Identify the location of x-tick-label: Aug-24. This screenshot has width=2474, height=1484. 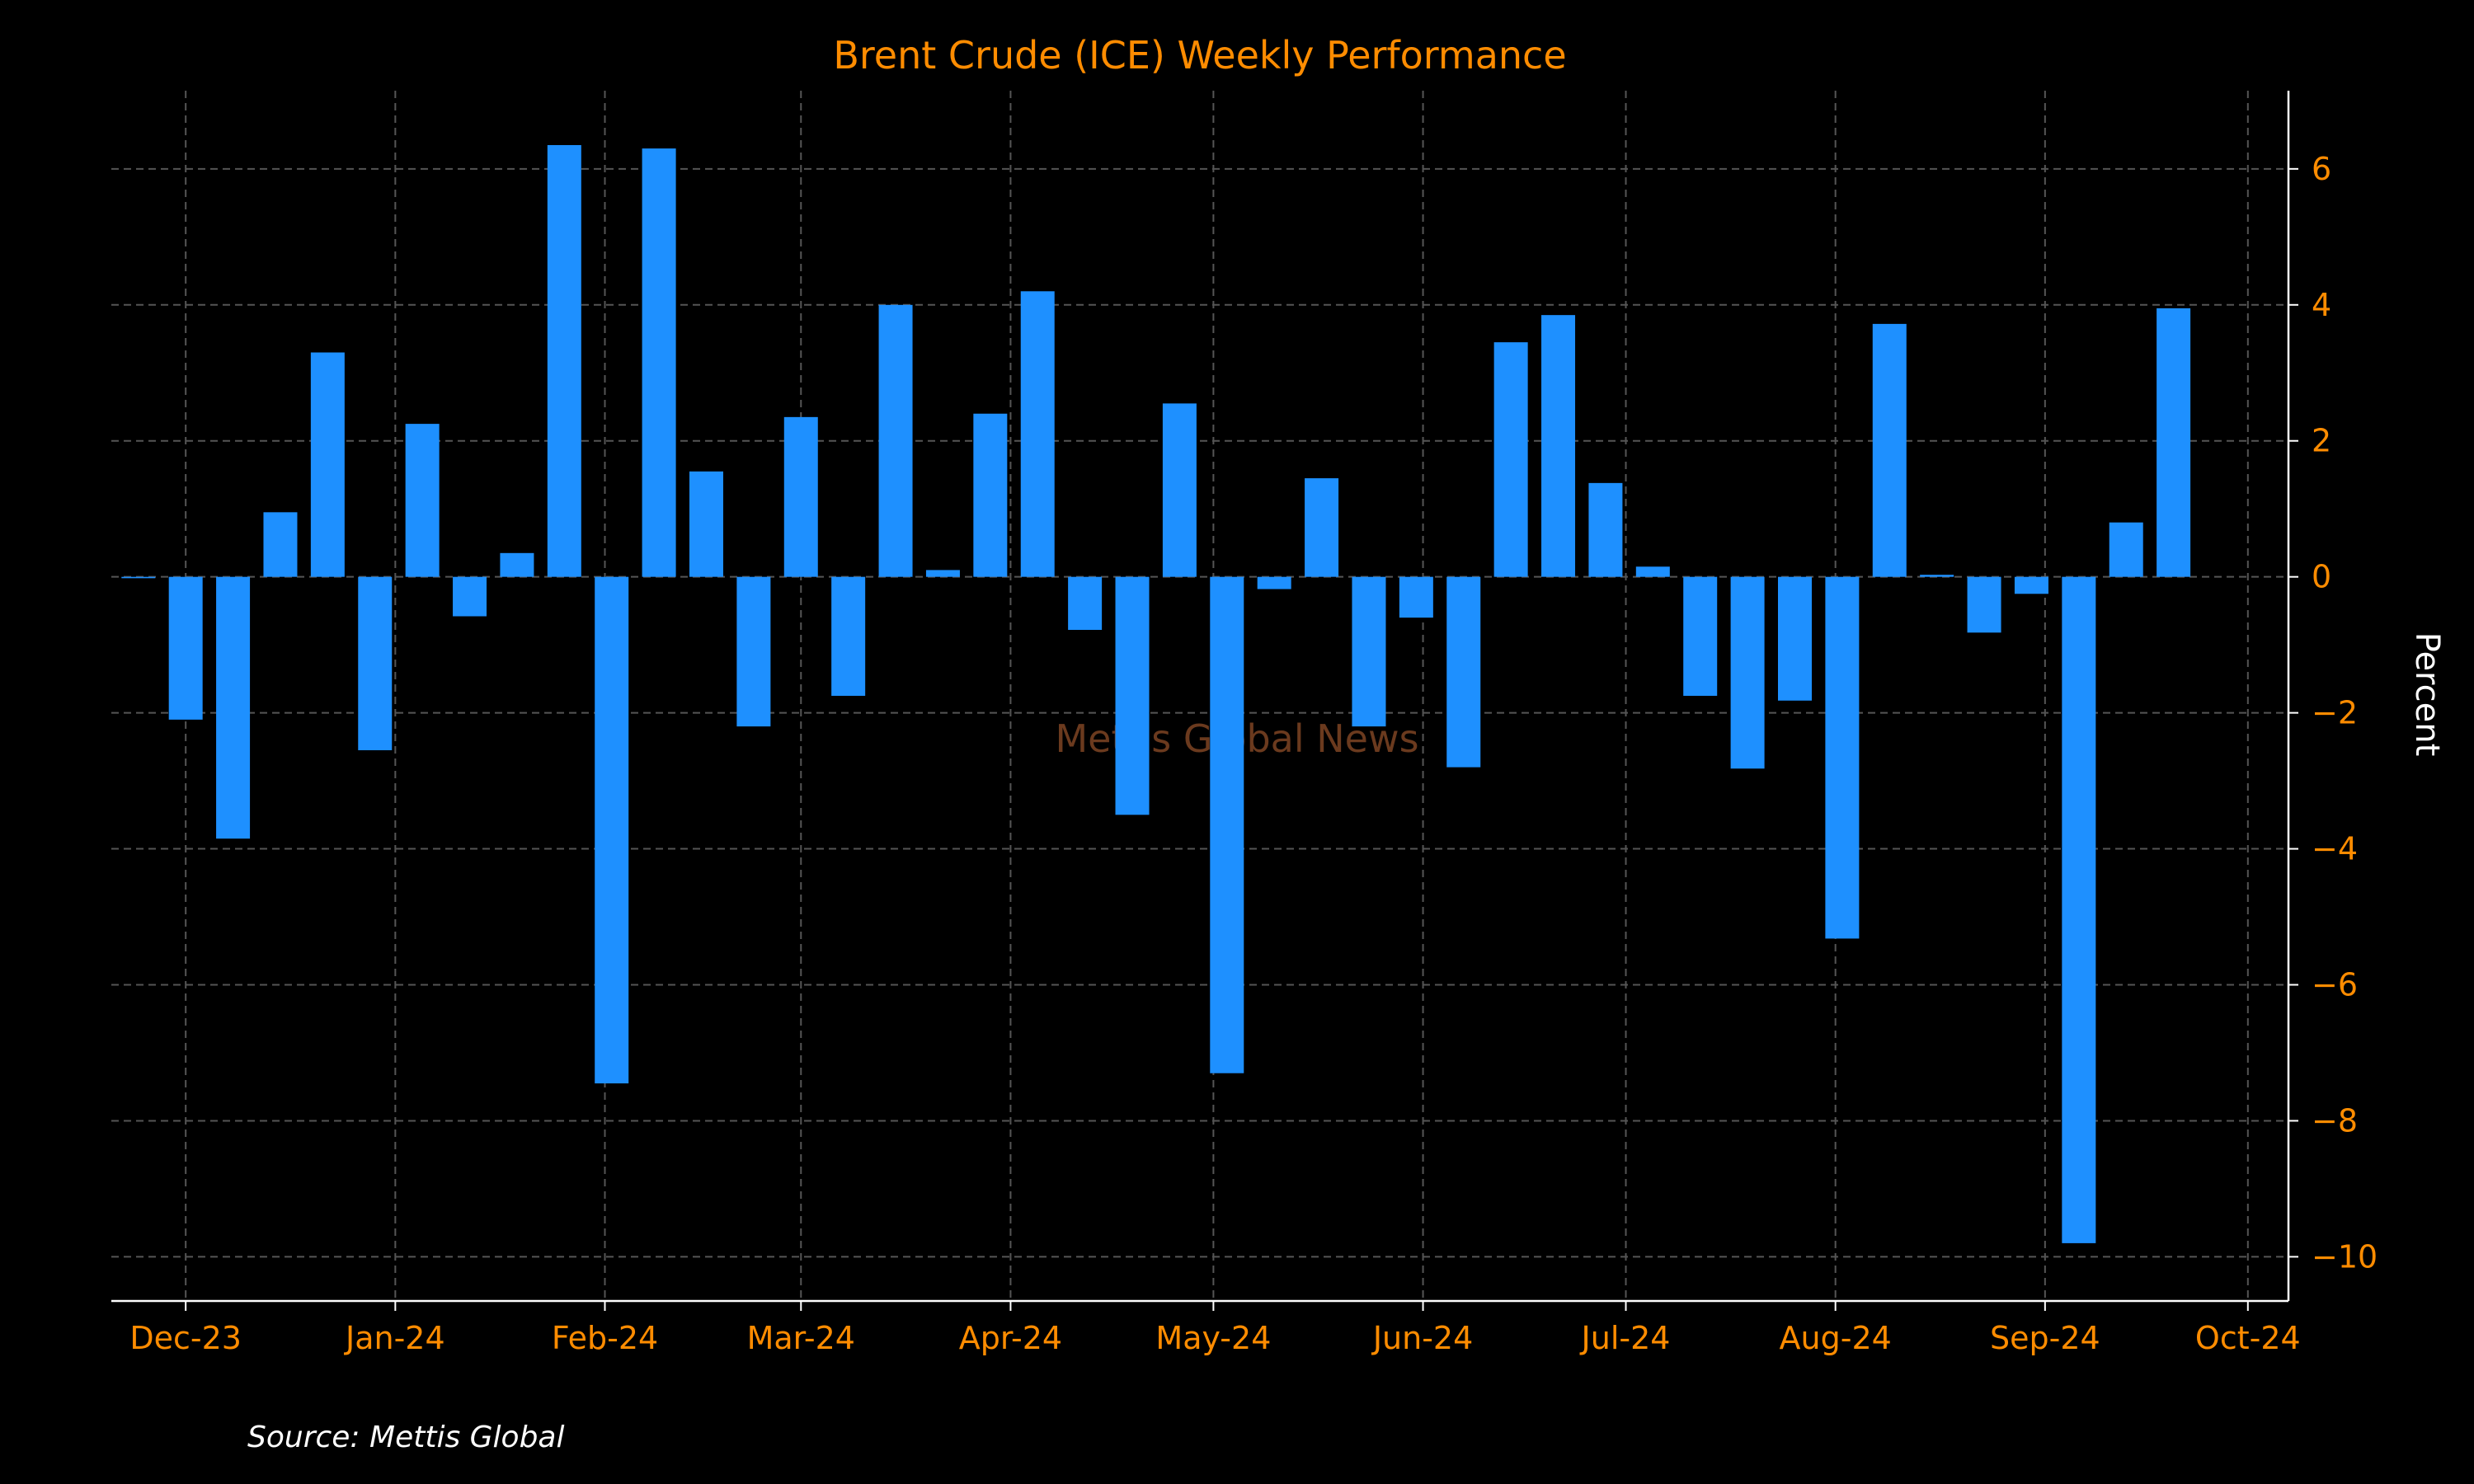
(1836, 1338).